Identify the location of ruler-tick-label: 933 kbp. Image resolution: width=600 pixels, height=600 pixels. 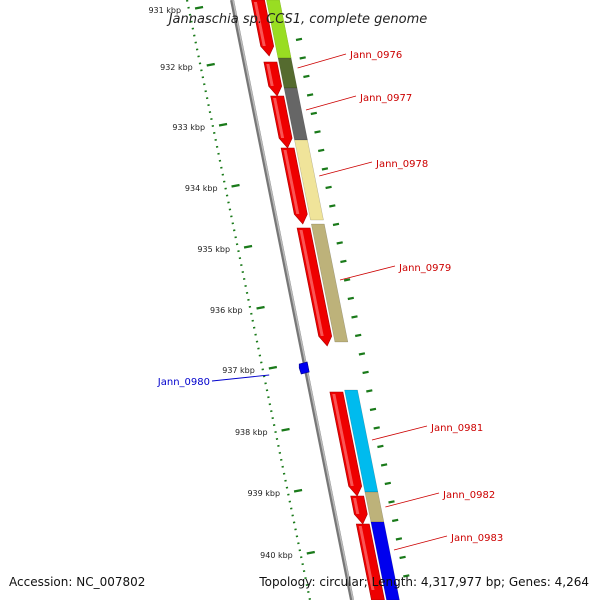
(188, 127).